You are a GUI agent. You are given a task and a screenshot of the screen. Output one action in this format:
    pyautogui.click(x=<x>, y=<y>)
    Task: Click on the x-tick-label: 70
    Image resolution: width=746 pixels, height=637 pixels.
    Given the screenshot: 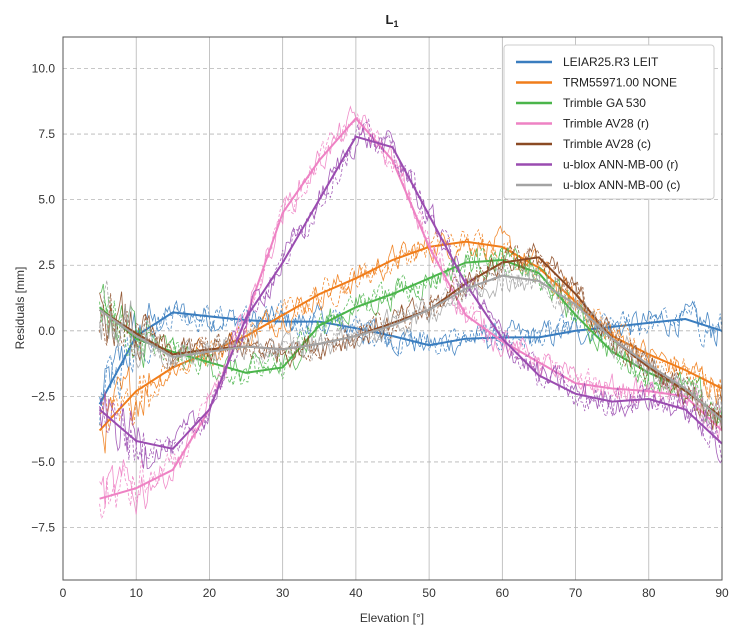 What is the action you would take?
    pyautogui.click(x=576, y=593)
    